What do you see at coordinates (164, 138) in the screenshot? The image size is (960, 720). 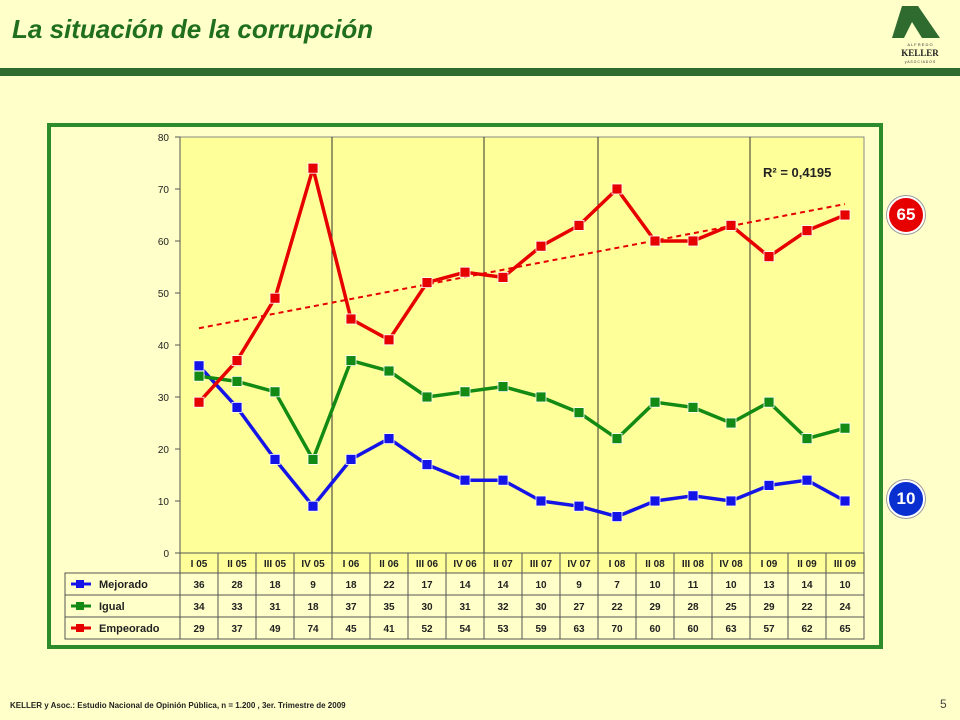 I see `y-tick-label: 80` at bounding box center [164, 138].